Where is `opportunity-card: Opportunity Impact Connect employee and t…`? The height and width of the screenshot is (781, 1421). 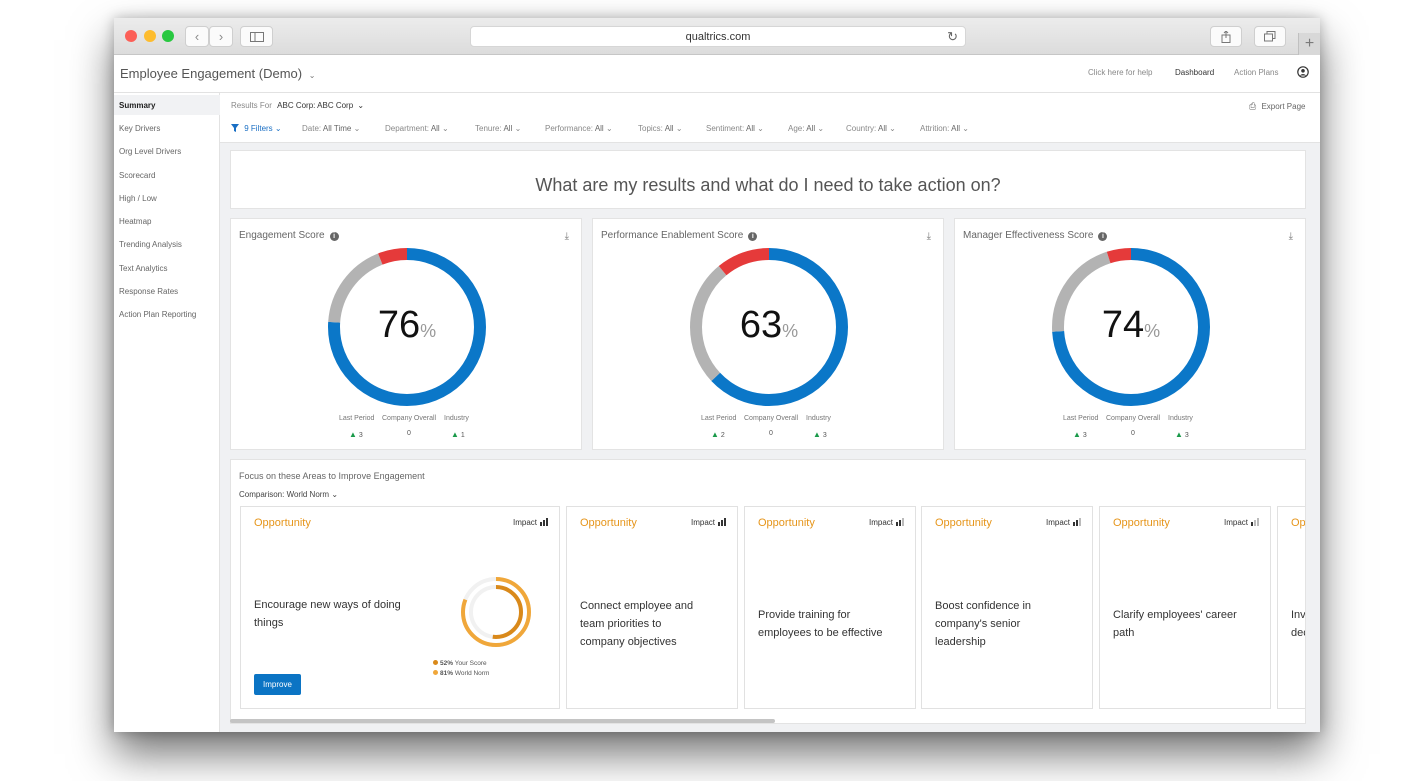
opportunity-card: Opportunity Impact Connect employee and t… is located at coordinates (652, 607).